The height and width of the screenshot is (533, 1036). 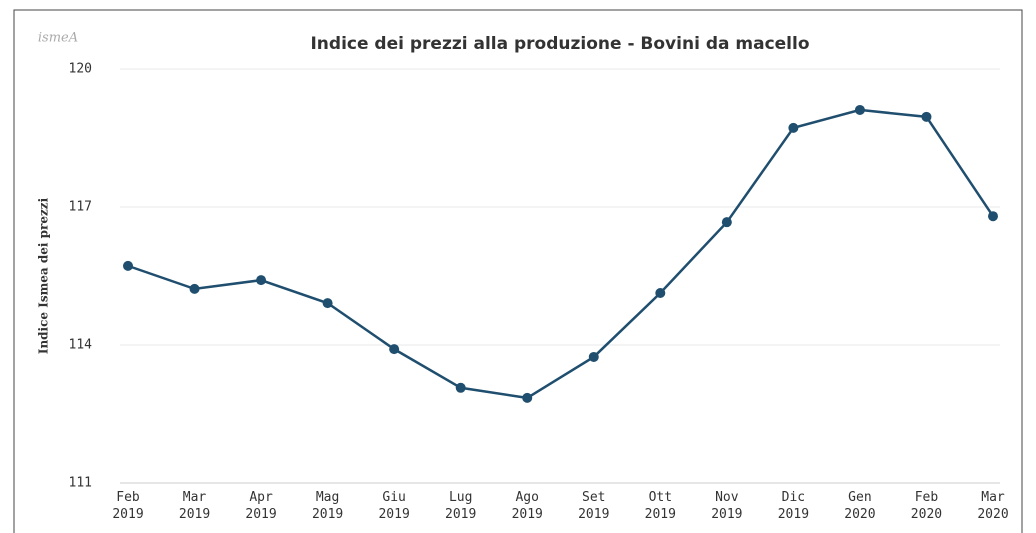 What do you see at coordinates (393, 506) in the screenshot?
I see `x-tick-label: Giu 2019` at bounding box center [393, 506].